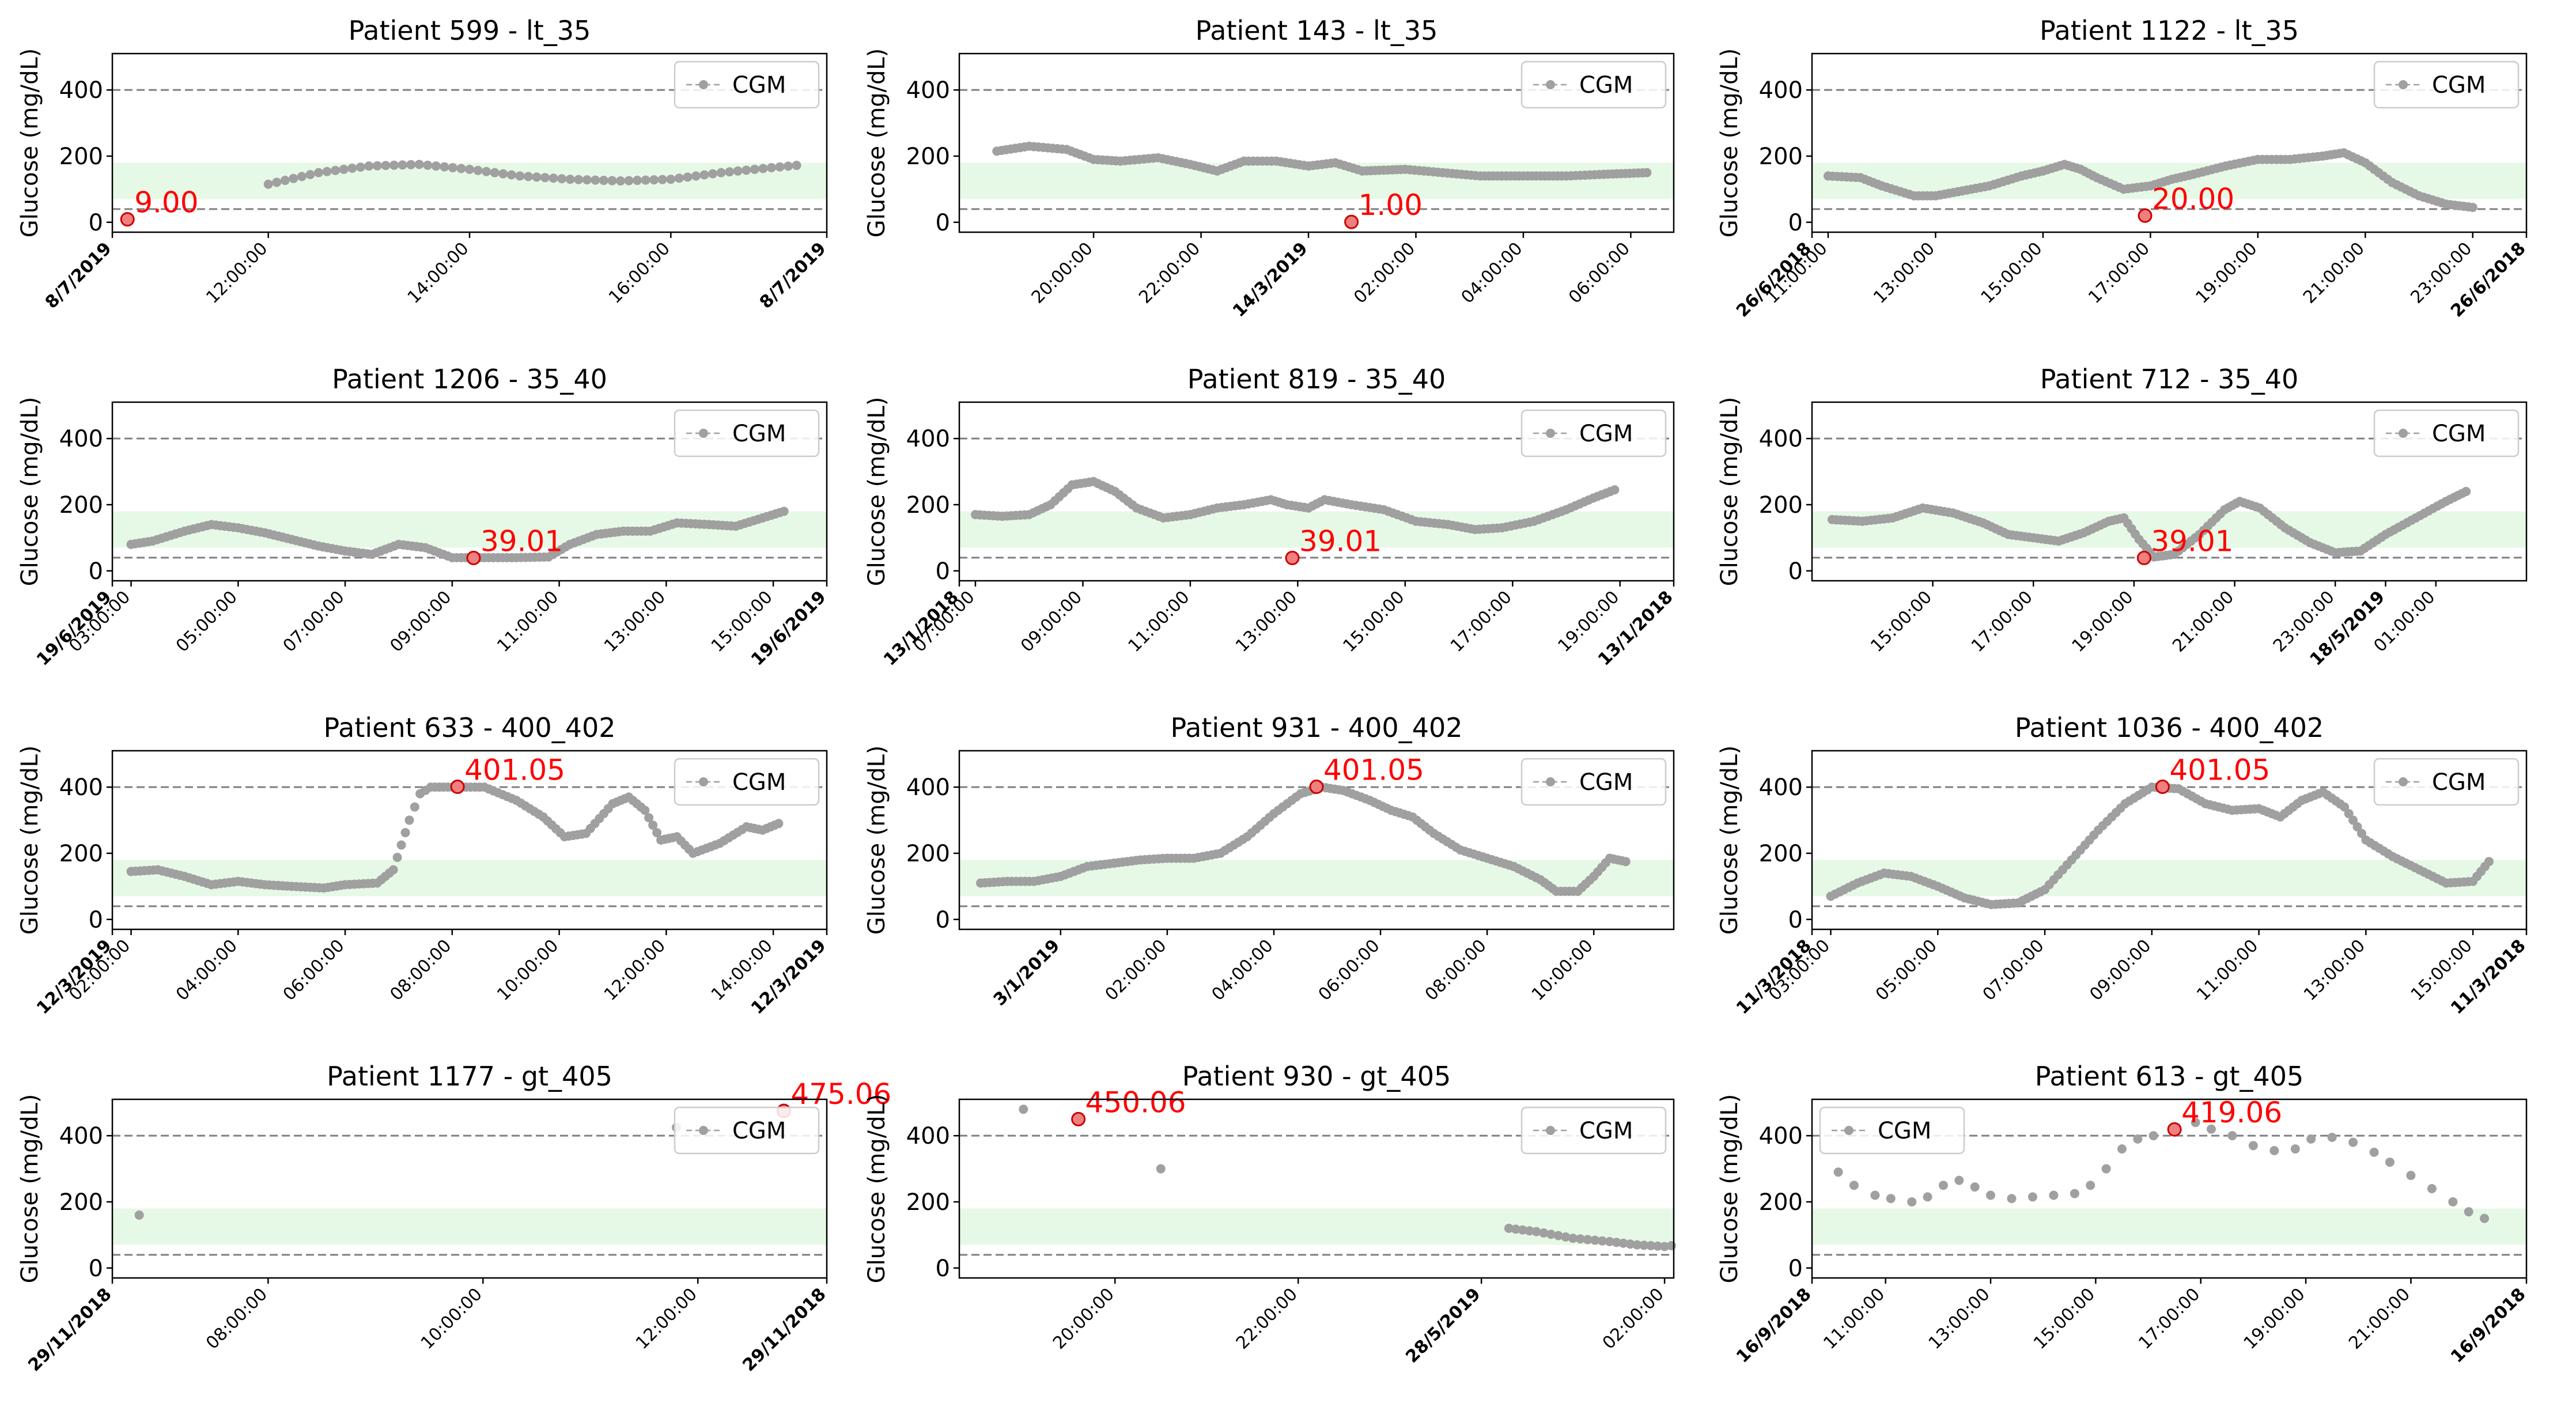 The image size is (2576, 1407). What do you see at coordinates (2119, 273) in the screenshot?
I see `x-tick-label: 17:00:00` at bounding box center [2119, 273].